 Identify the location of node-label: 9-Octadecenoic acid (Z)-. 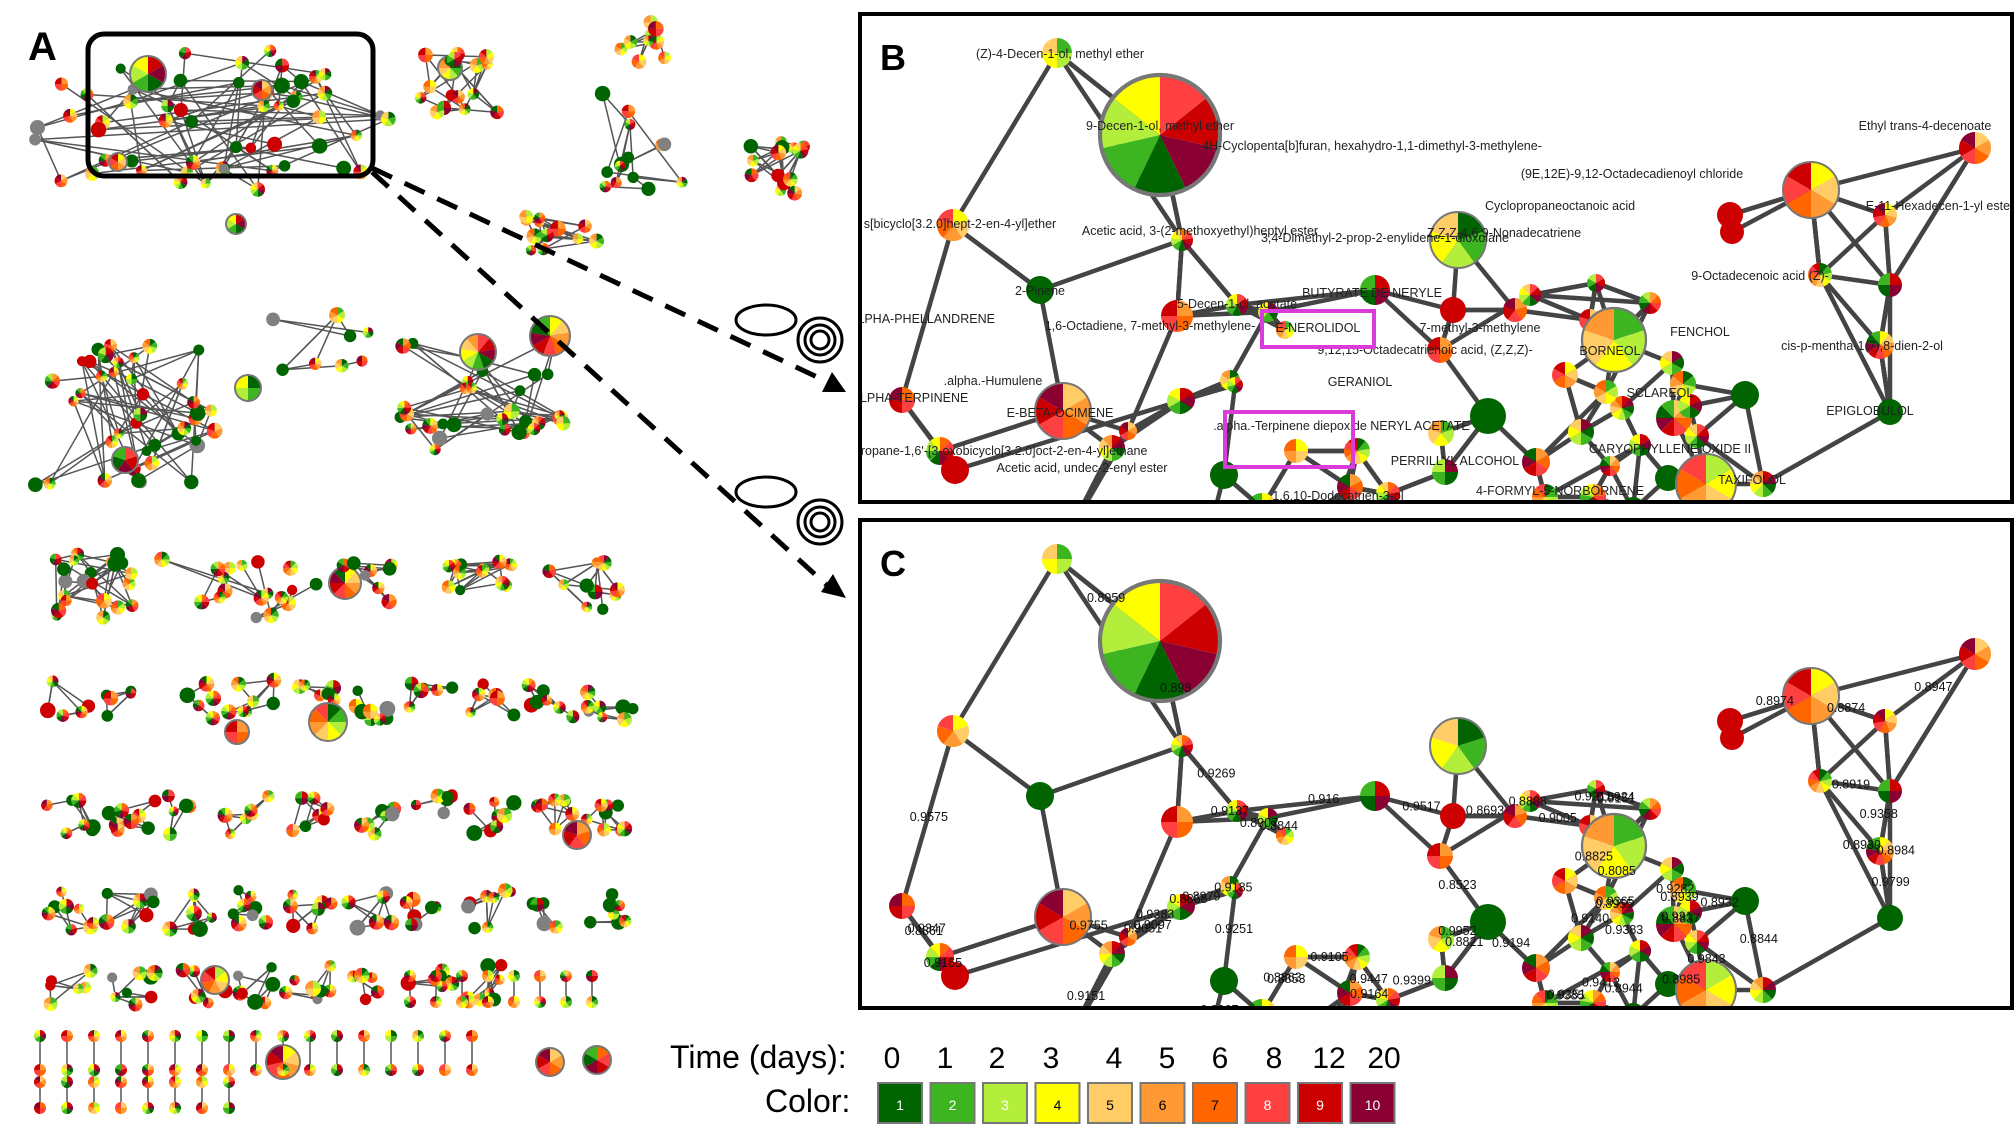
(1760, 276).